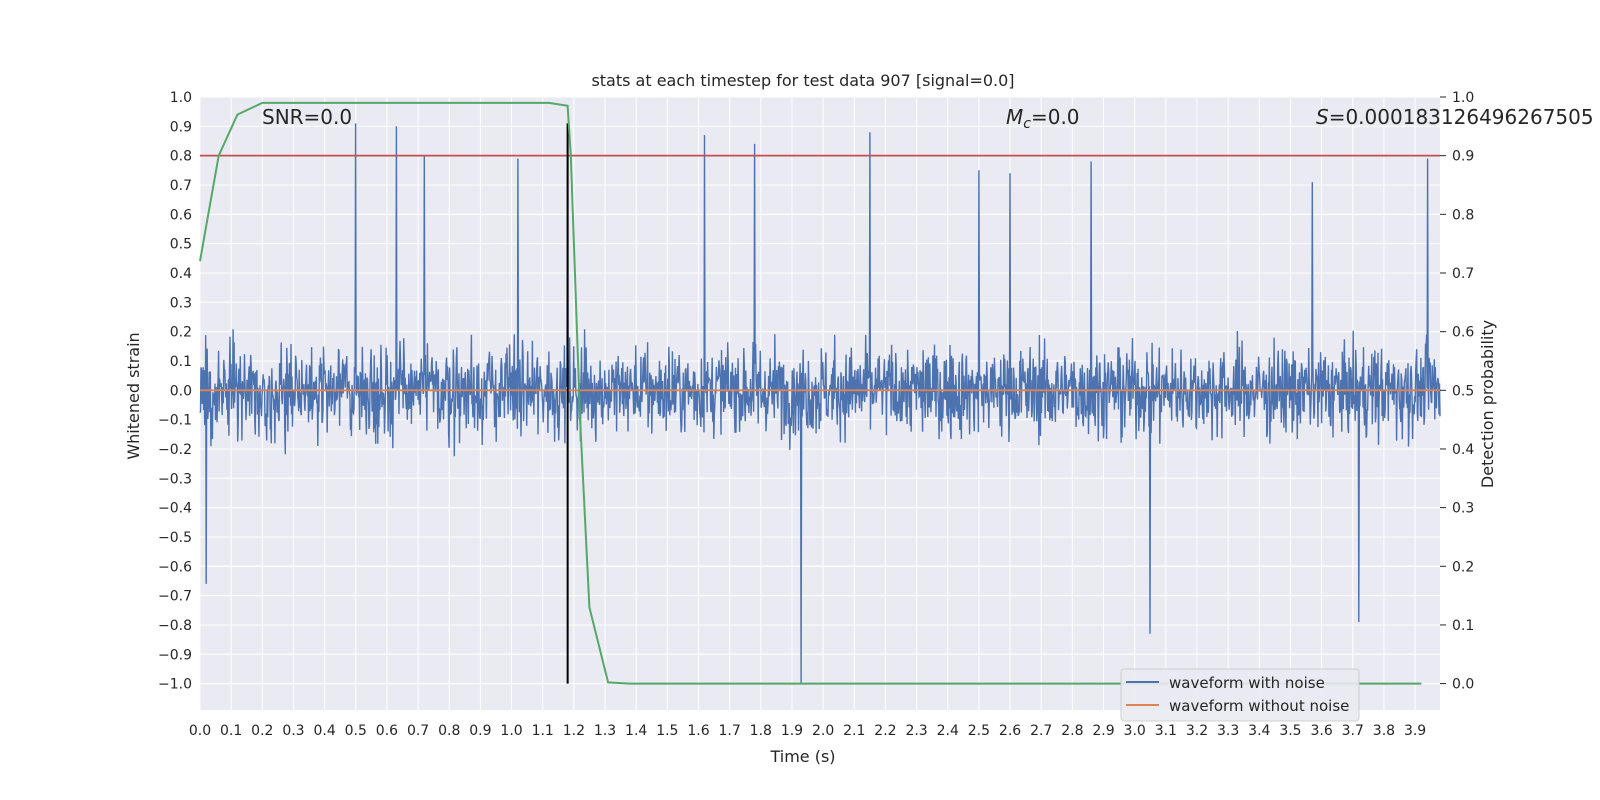 The image size is (1600, 800). I want to click on x-tick-label: 0.0, so click(200, 731).